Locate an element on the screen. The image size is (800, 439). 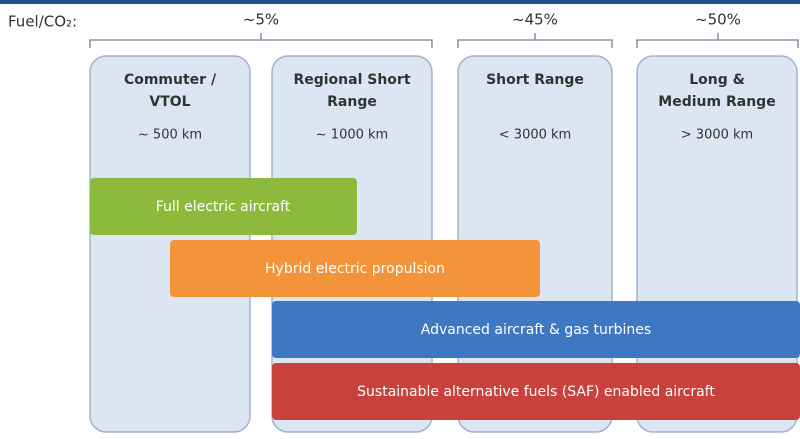
column-title: Long & is located at coordinates (717, 80).